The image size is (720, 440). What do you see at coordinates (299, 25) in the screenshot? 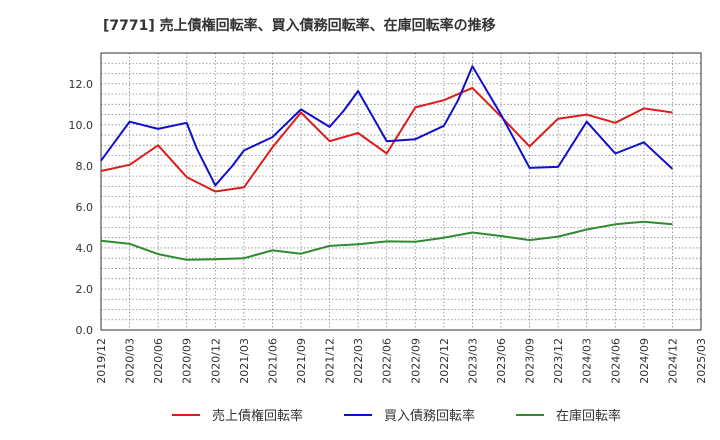
I see `chart-title: [7771] 売上債権回転率、買入債務回転率、在庫回転率の推移` at bounding box center [299, 25].